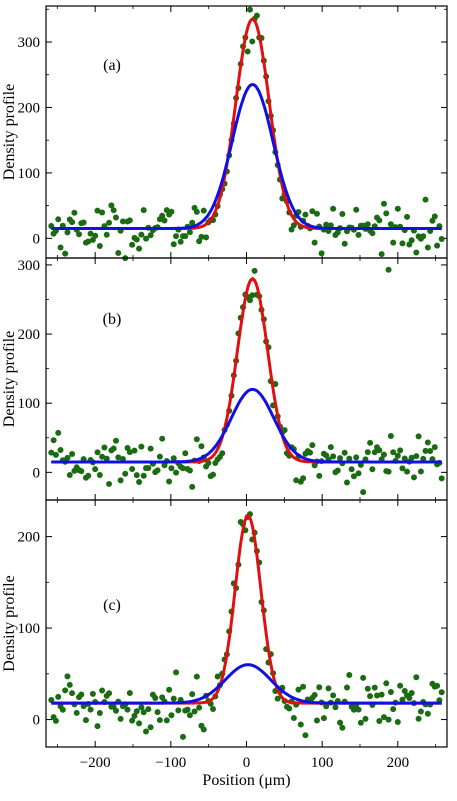 The width and height of the screenshot is (457, 801). I want to click on y-tick-label: 200, so click(29, 108).